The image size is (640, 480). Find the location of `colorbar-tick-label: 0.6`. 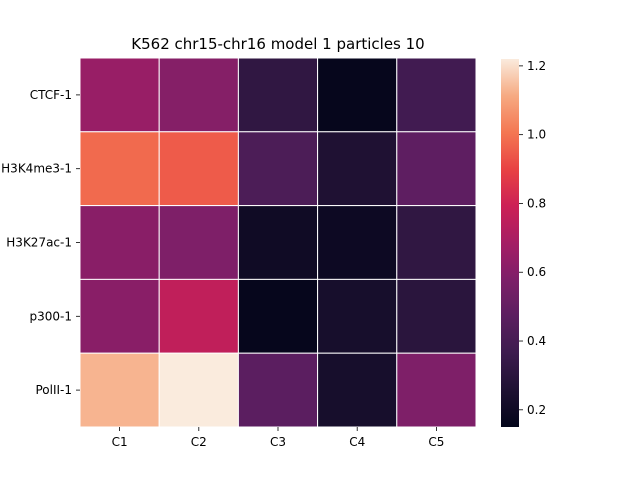

colorbar-tick-label: 0.6 is located at coordinates (536, 272).